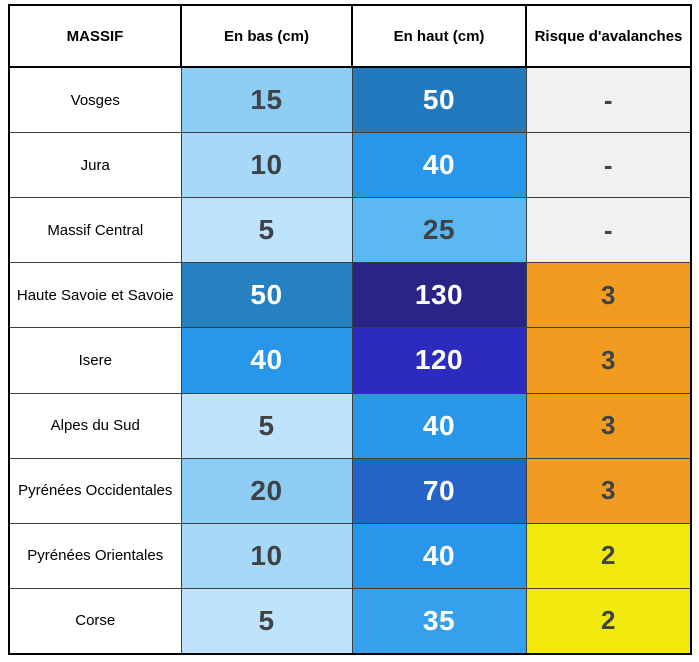 This screenshot has height=662, width=699. What do you see at coordinates (439, 490) in the screenshot?
I see `en-haut-value-cell: 70` at bounding box center [439, 490].